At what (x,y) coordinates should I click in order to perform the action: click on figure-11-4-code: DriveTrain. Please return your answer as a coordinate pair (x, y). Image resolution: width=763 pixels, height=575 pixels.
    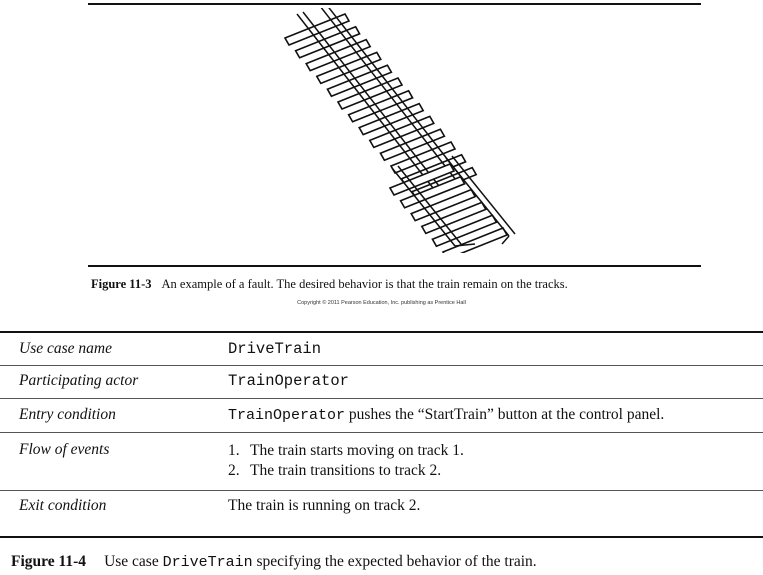
    Looking at the image, I should click on (207, 562).